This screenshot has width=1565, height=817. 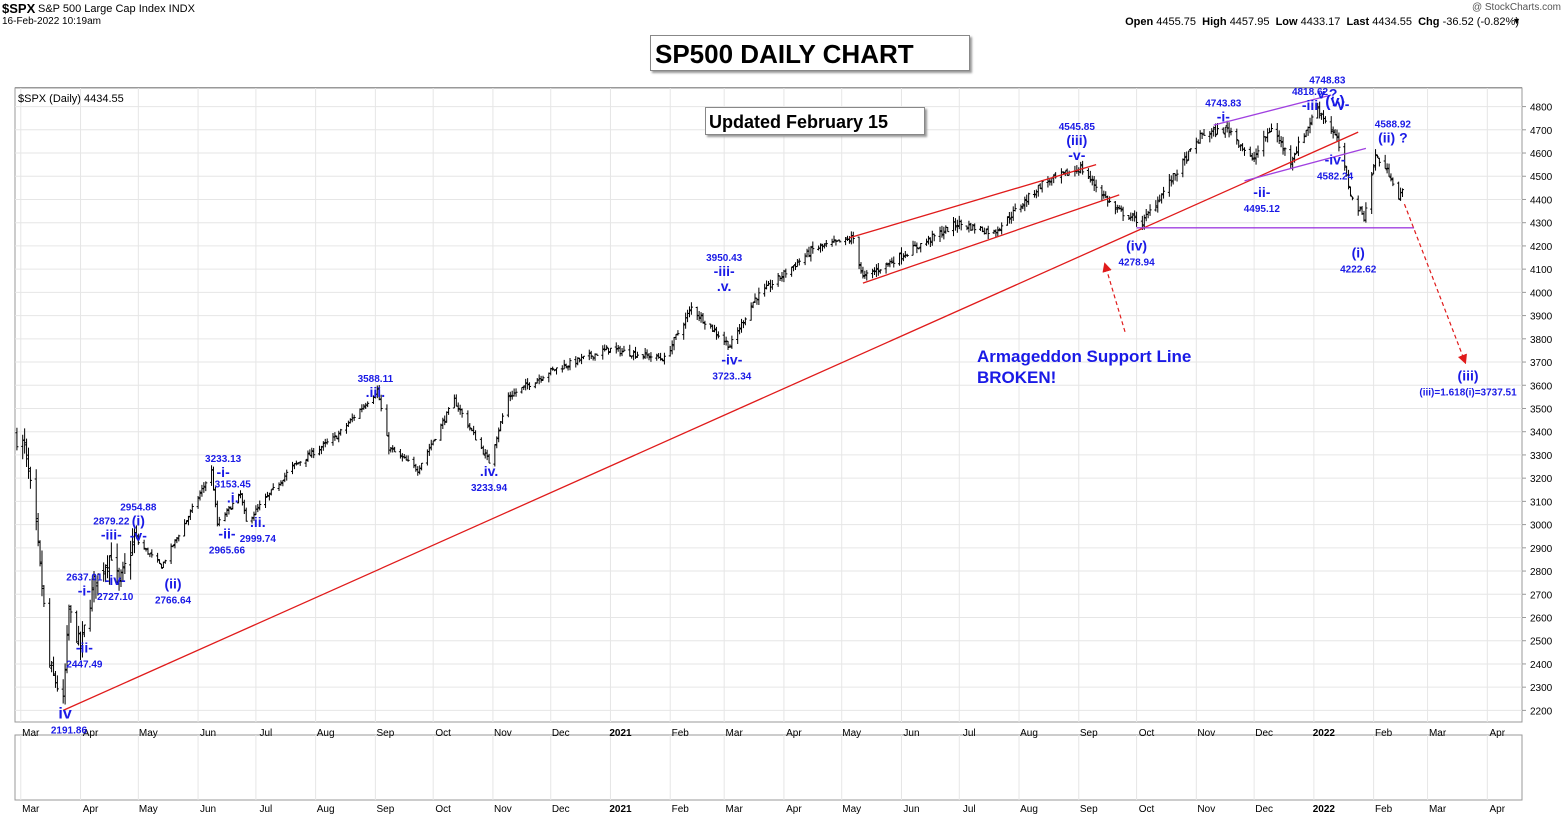 What do you see at coordinates (1480, 22) in the screenshot?
I see `chg-value: -36.52 (-0.82%)` at bounding box center [1480, 22].